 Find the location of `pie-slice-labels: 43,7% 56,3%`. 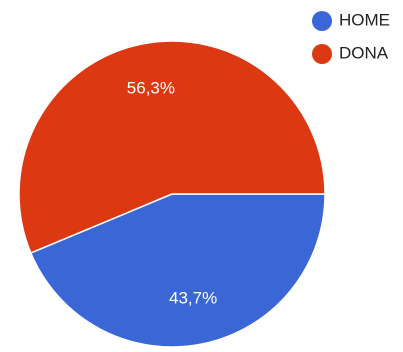

pie-slice-labels: 43,7% 56,3% is located at coordinates (172, 192).